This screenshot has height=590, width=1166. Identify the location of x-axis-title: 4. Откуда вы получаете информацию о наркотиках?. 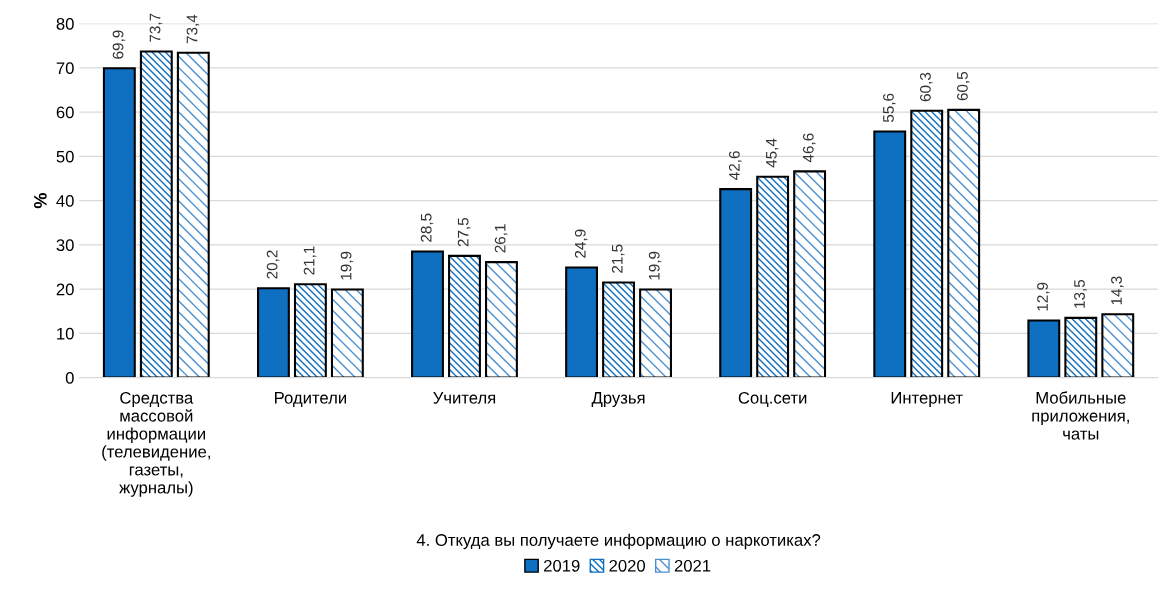
(618, 541).